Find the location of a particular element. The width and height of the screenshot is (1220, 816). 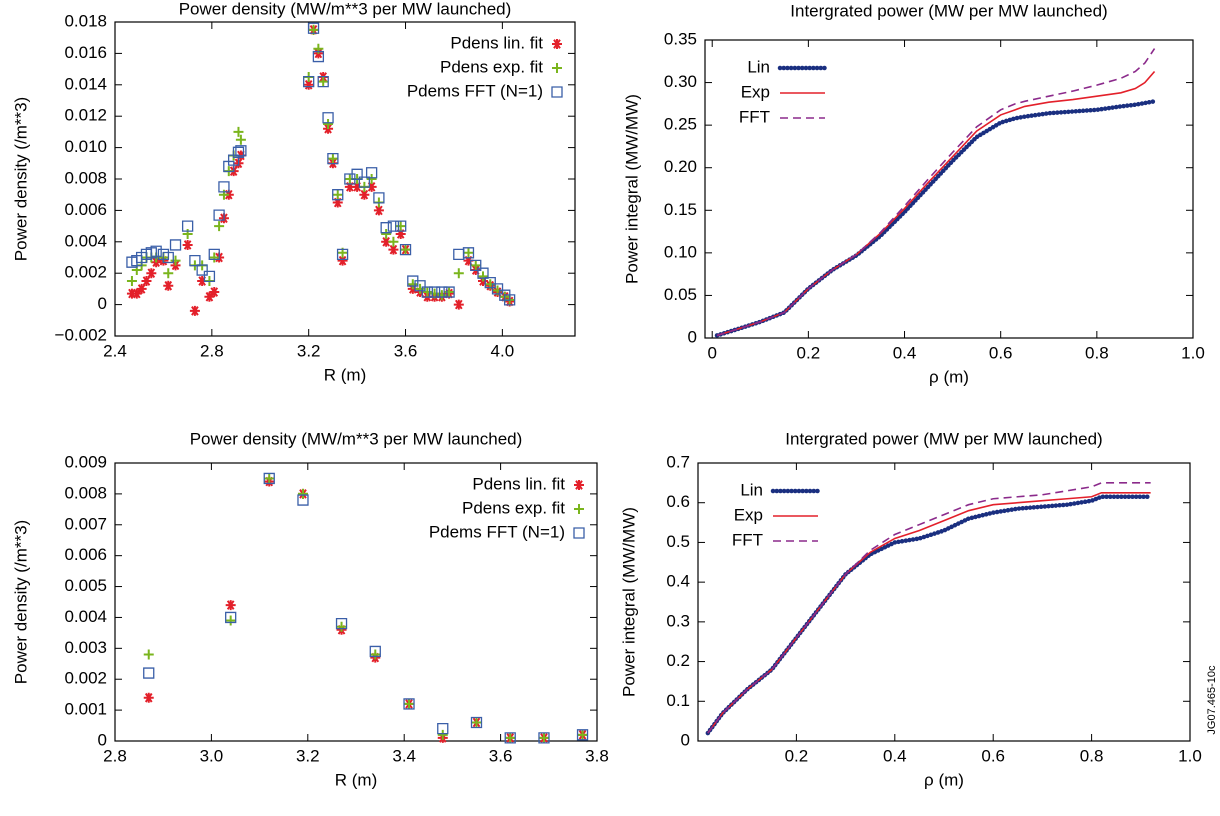

y-tick-label: 0.10 is located at coordinates (680, 251).